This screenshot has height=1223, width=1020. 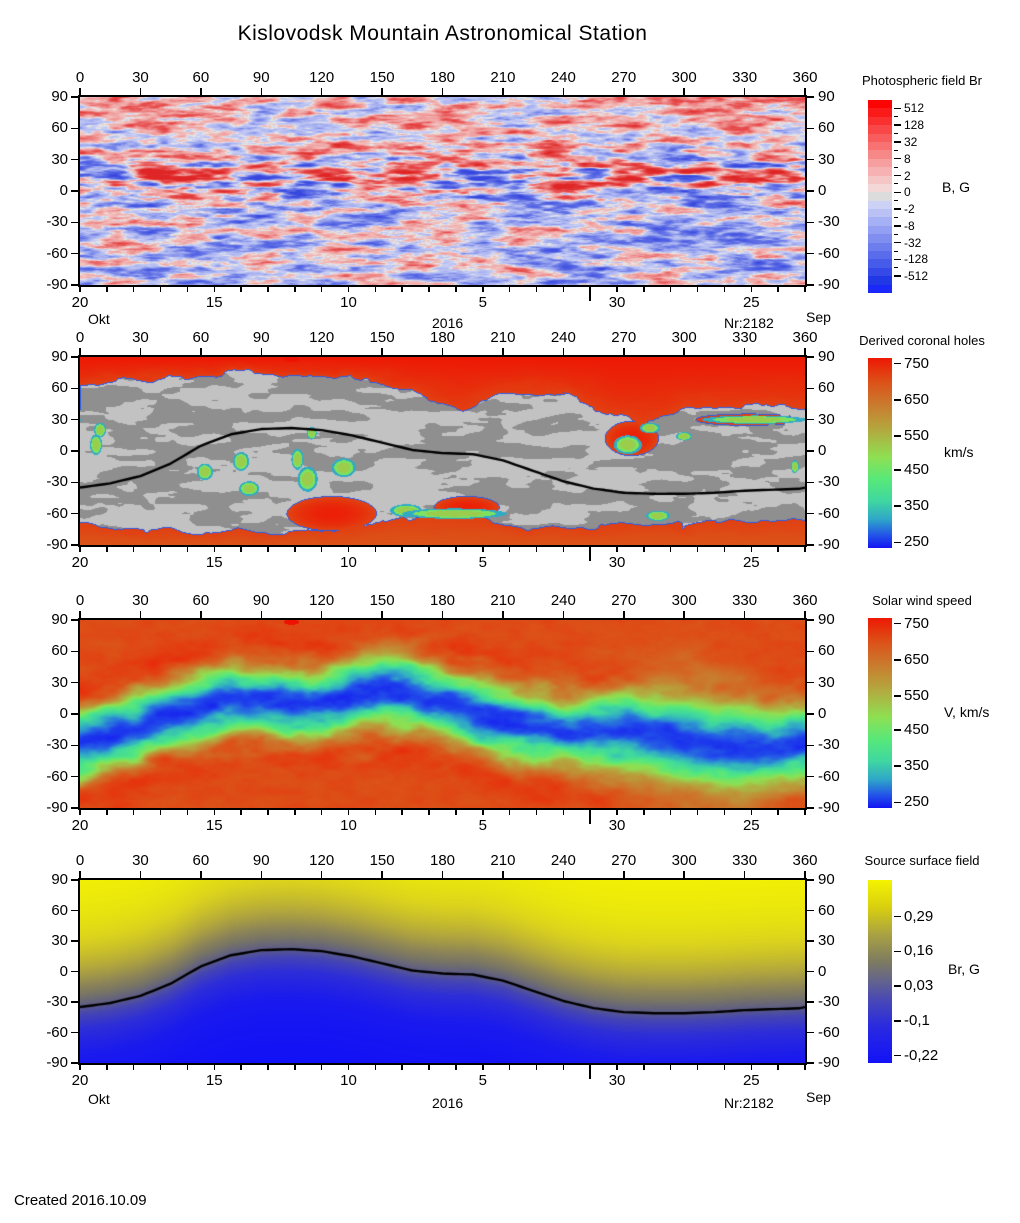 I want to click on created-timestamp: Created 2016.10.09, so click(x=80, y=1200).